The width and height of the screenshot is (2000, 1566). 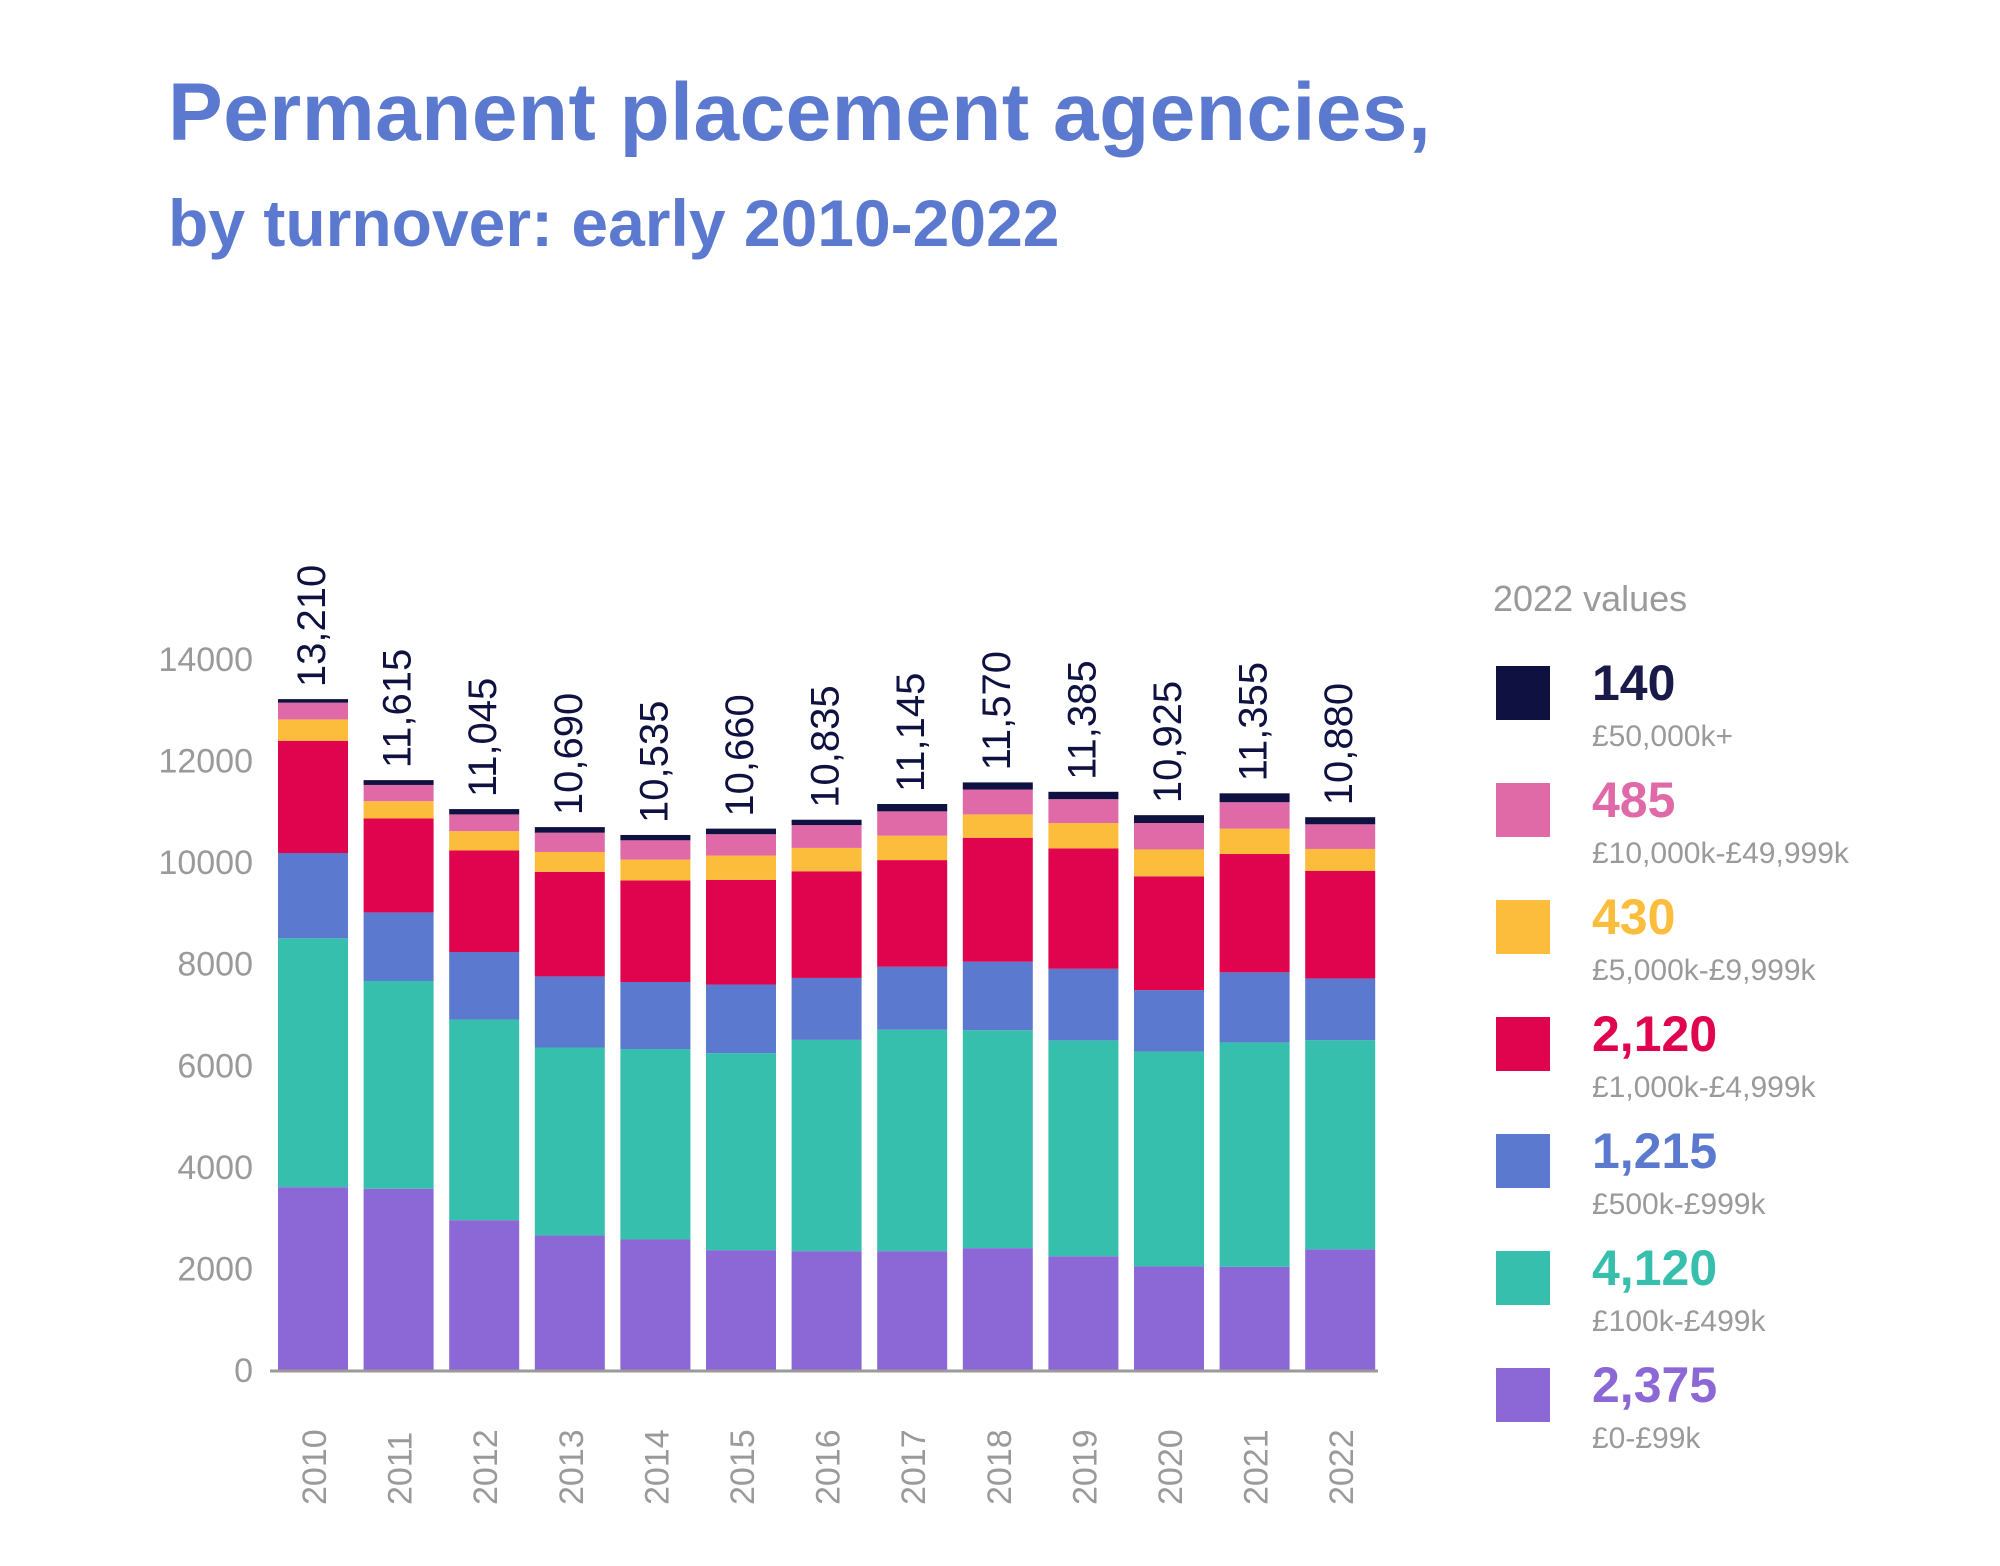 What do you see at coordinates (1679, 1204) in the screenshot?
I see `legend-range-label: £500k-£999k` at bounding box center [1679, 1204].